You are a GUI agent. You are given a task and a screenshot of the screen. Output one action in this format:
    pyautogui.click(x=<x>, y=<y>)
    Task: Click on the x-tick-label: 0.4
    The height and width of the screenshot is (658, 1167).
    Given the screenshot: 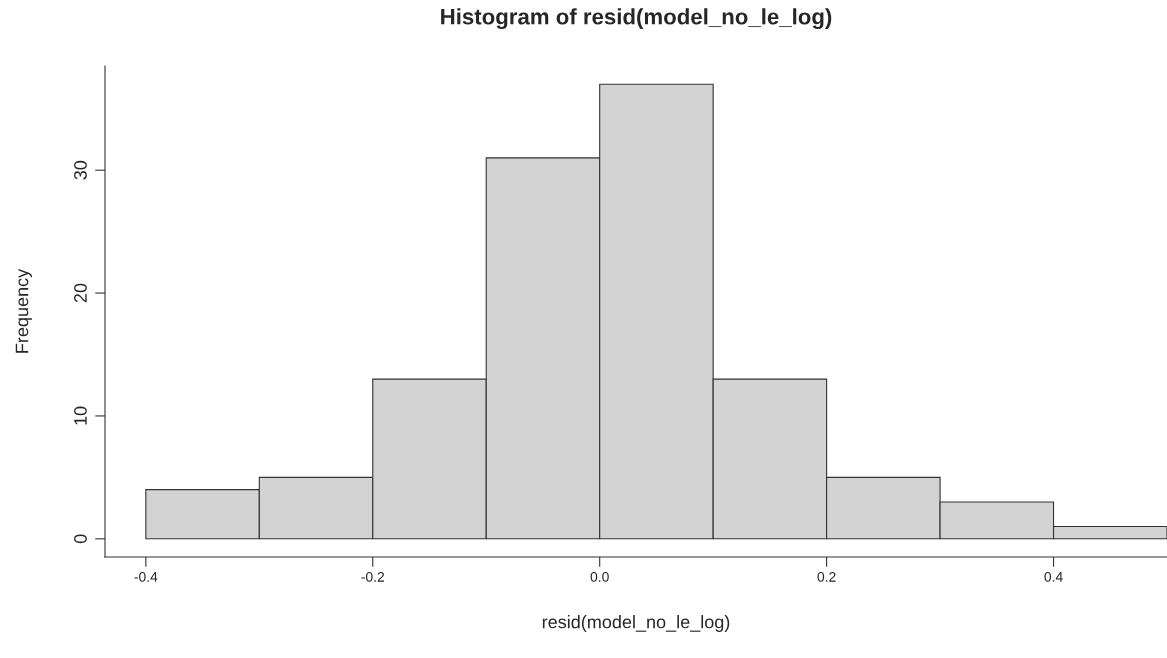 What is the action you would take?
    pyautogui.click(x=1053, y=576)
    